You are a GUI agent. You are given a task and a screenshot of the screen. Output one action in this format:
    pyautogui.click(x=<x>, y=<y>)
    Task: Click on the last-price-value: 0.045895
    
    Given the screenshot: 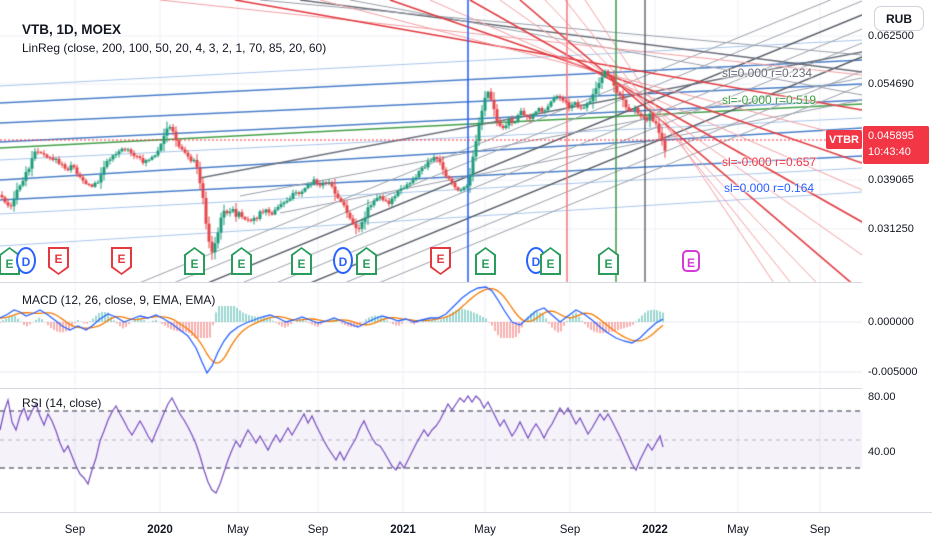 What is the action you would take?
    pyautogui.click(x=891, y=136)
    